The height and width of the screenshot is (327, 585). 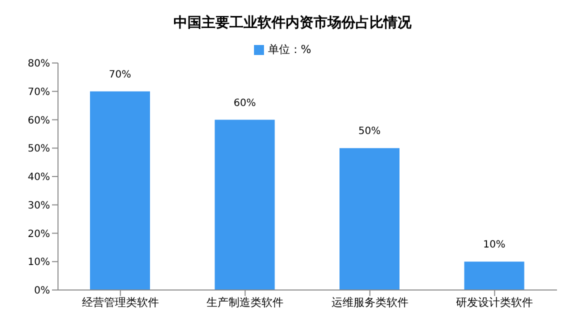 What do you see at coordinates (120, 302) in the screenshot?
I see `x-tick-label: 经营管理类软件` at bounding box center [120, 302].